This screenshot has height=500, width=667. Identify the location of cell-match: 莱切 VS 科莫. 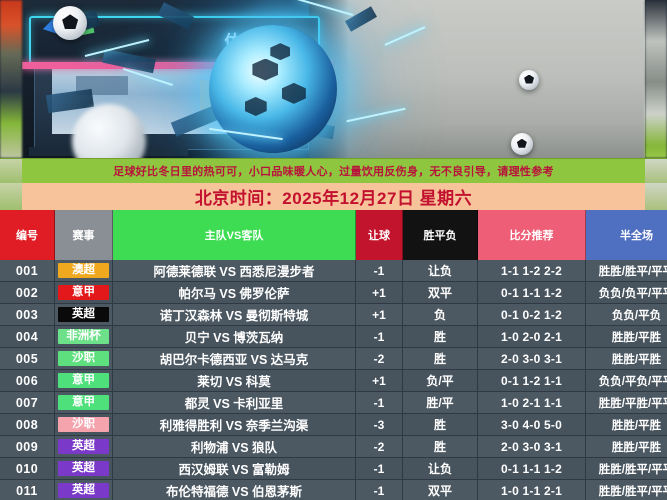
(234, 380).